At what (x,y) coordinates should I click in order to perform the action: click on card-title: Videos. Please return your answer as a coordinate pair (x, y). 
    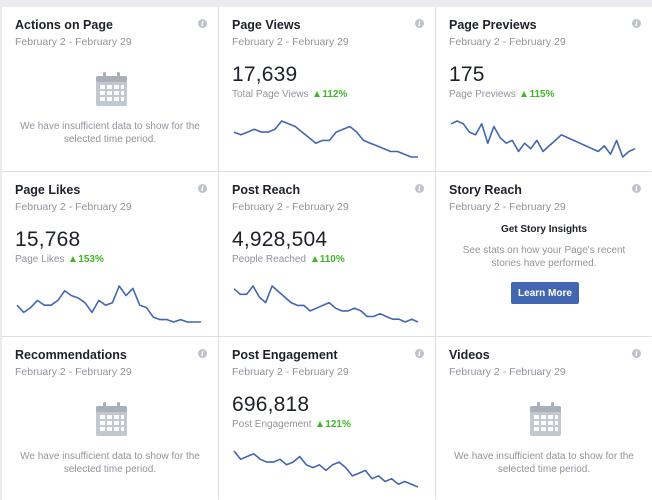
    Looking at the image, I should click on (469, 355).